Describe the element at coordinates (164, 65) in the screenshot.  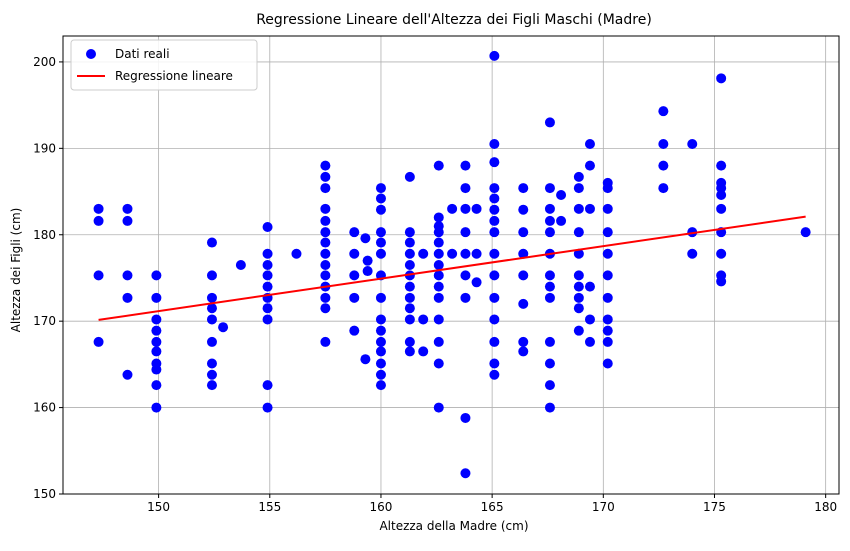
I see `legend-box` at that location.